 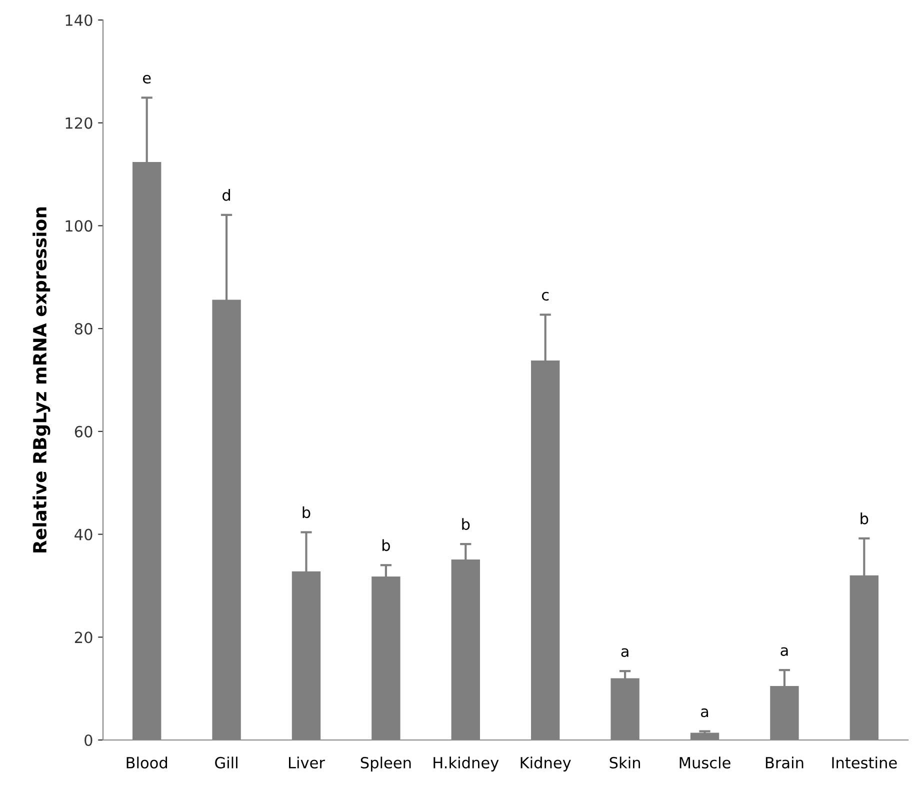 I want to click on x-tick-label: Skin, so click(x=625, y=762).